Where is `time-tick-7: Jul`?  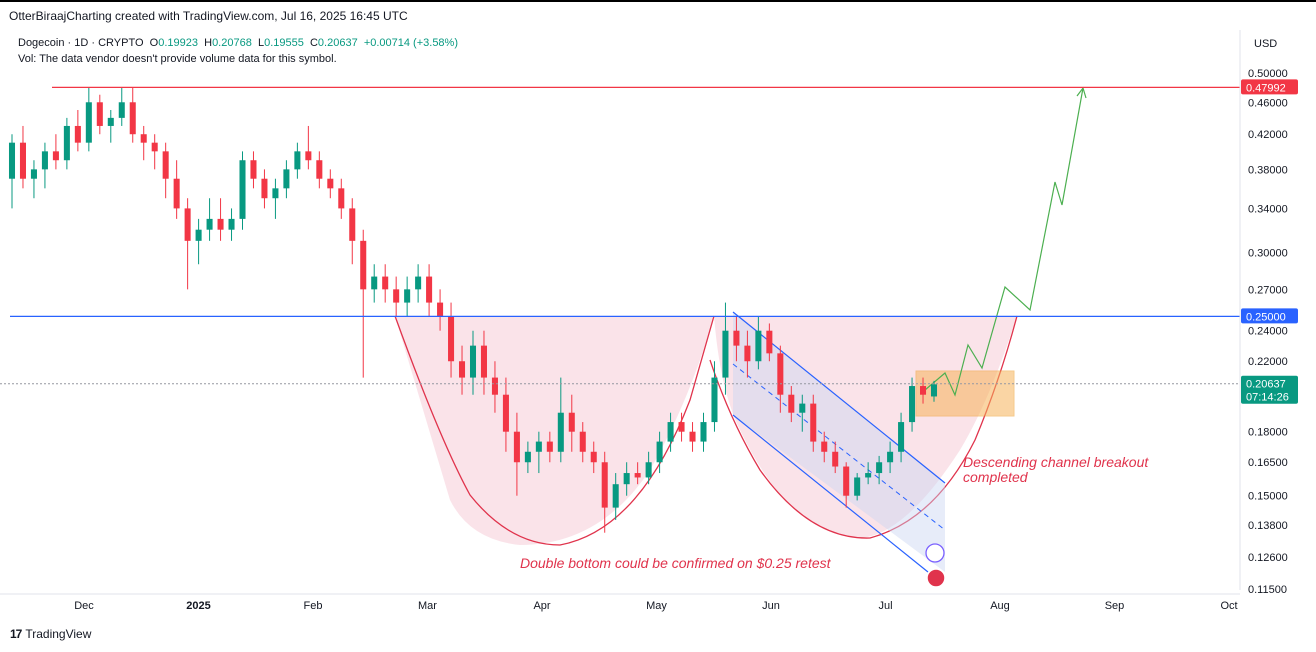 time-tick-7: Jul is located at coordinates (885, 606).